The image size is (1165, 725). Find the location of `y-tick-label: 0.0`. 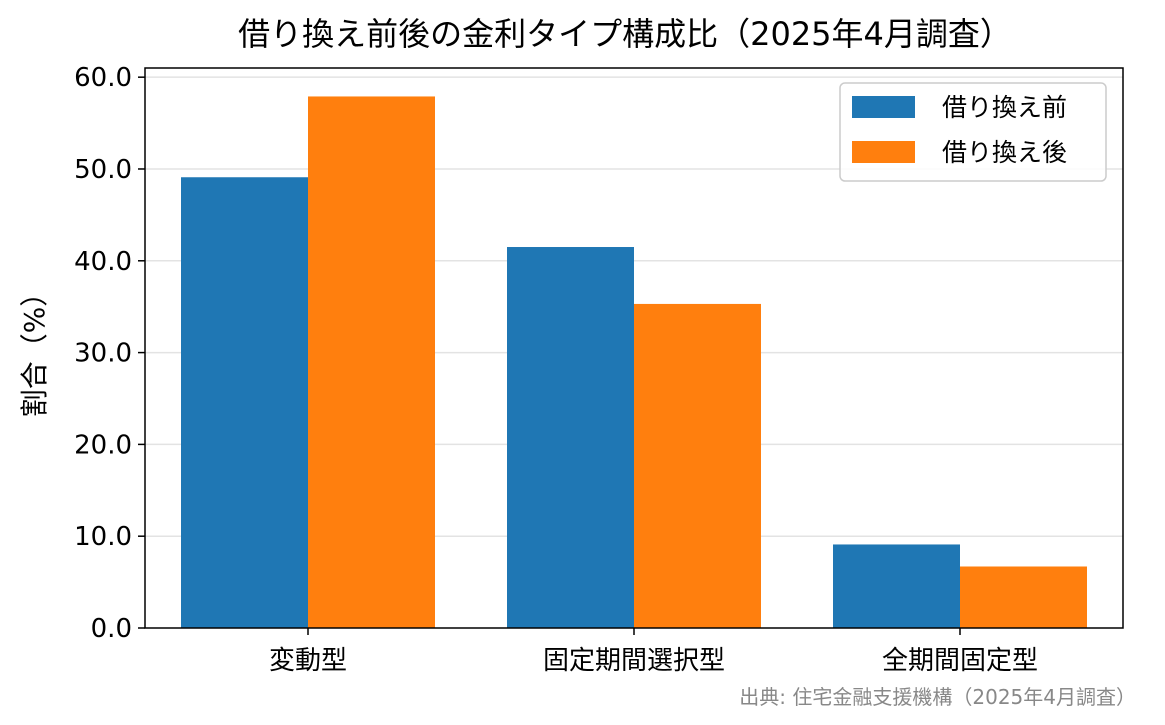

y-tick-label: 0.0 is located at coordinates (111, 629).